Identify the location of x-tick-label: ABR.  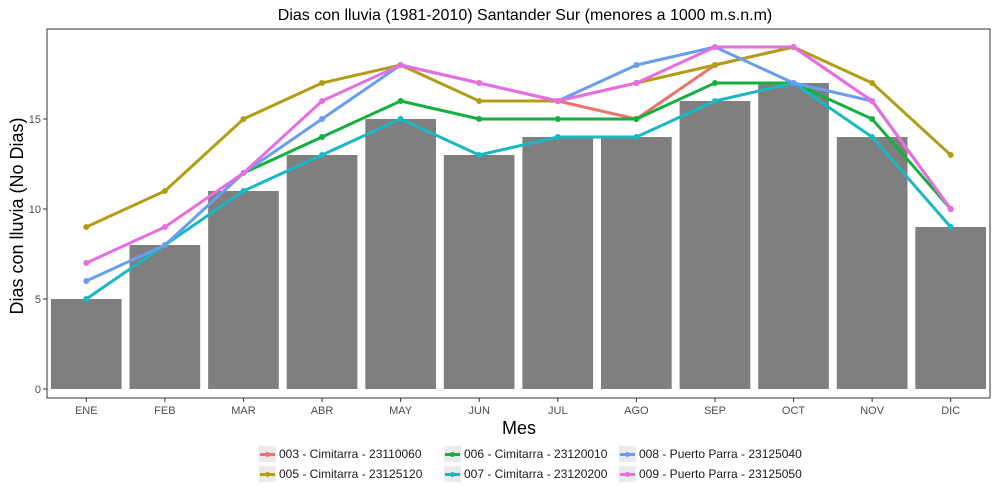
(322, 411).